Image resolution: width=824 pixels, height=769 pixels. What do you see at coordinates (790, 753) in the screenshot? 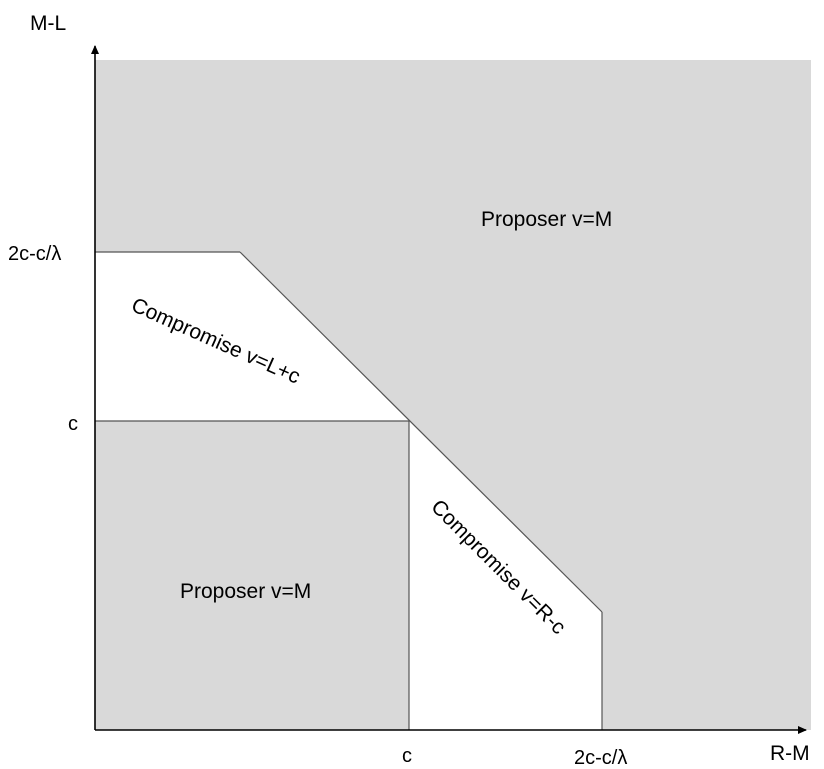
I see `x-axis-label: R-M` at bounding box center [790, 753].